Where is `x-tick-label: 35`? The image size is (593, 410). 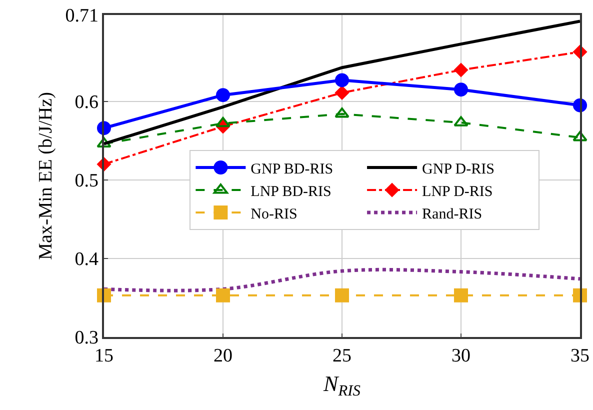 x-tick-label: 35 is located at coordinates (580, 356).